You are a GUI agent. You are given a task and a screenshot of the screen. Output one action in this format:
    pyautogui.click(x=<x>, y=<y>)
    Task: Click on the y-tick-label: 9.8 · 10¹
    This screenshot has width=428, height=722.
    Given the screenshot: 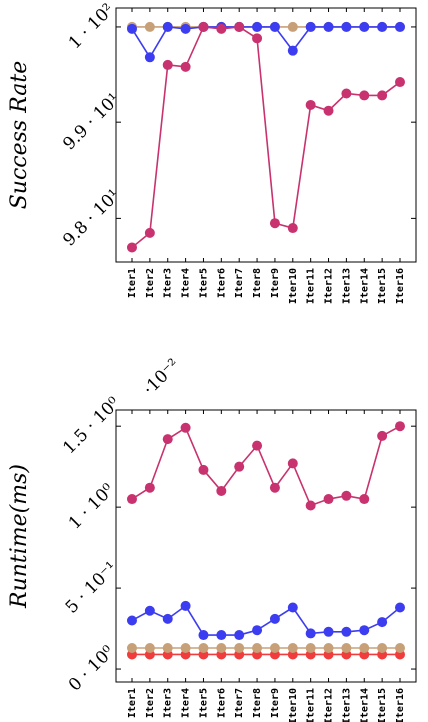 What is the action you would take?
    pyautogui.click(x=91, y=218)
    